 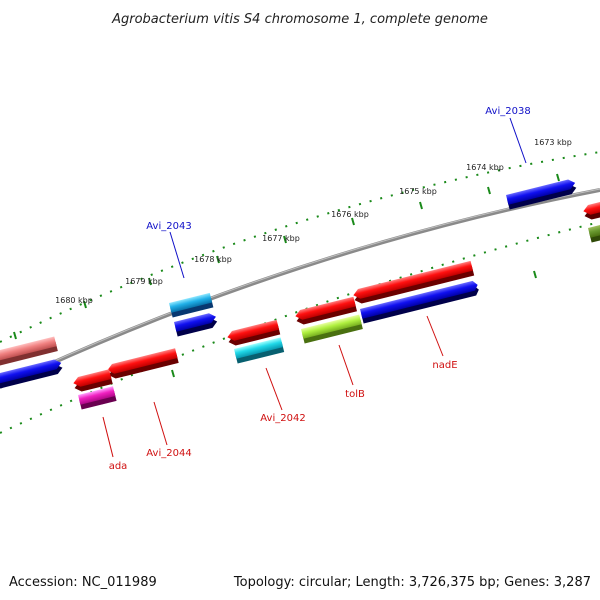 I want to click on gene-blue-nadE, so click(x=420, y=302).